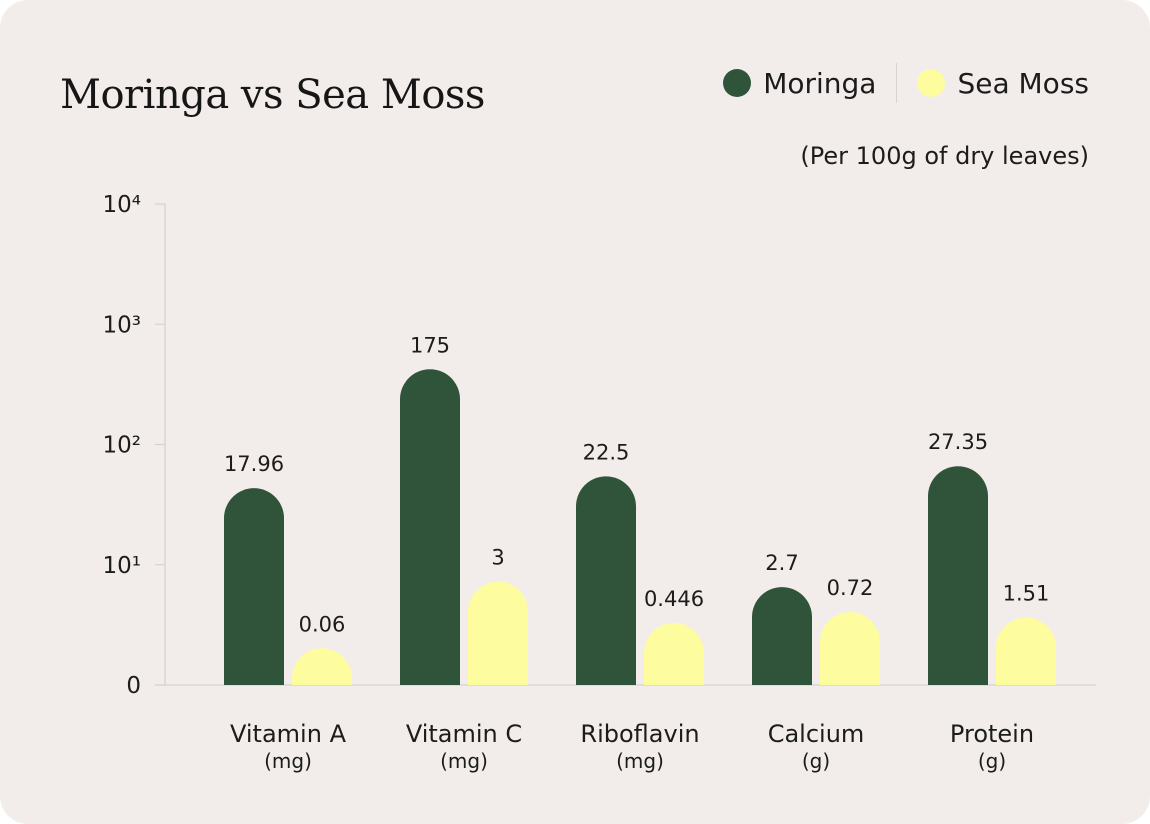 This screenshot has height=824, width=1150. I want to click on legend-label-sea-moss: Sea Moss, so click(1023, 83).